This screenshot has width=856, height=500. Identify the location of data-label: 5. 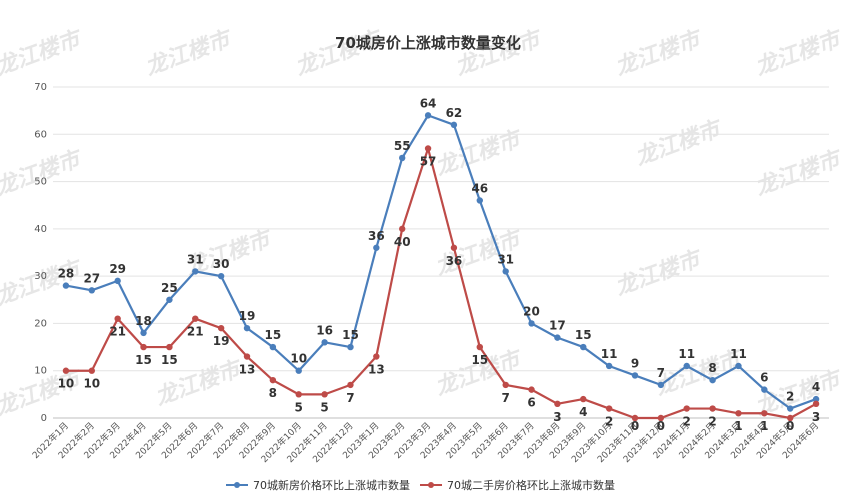
(324, 407).